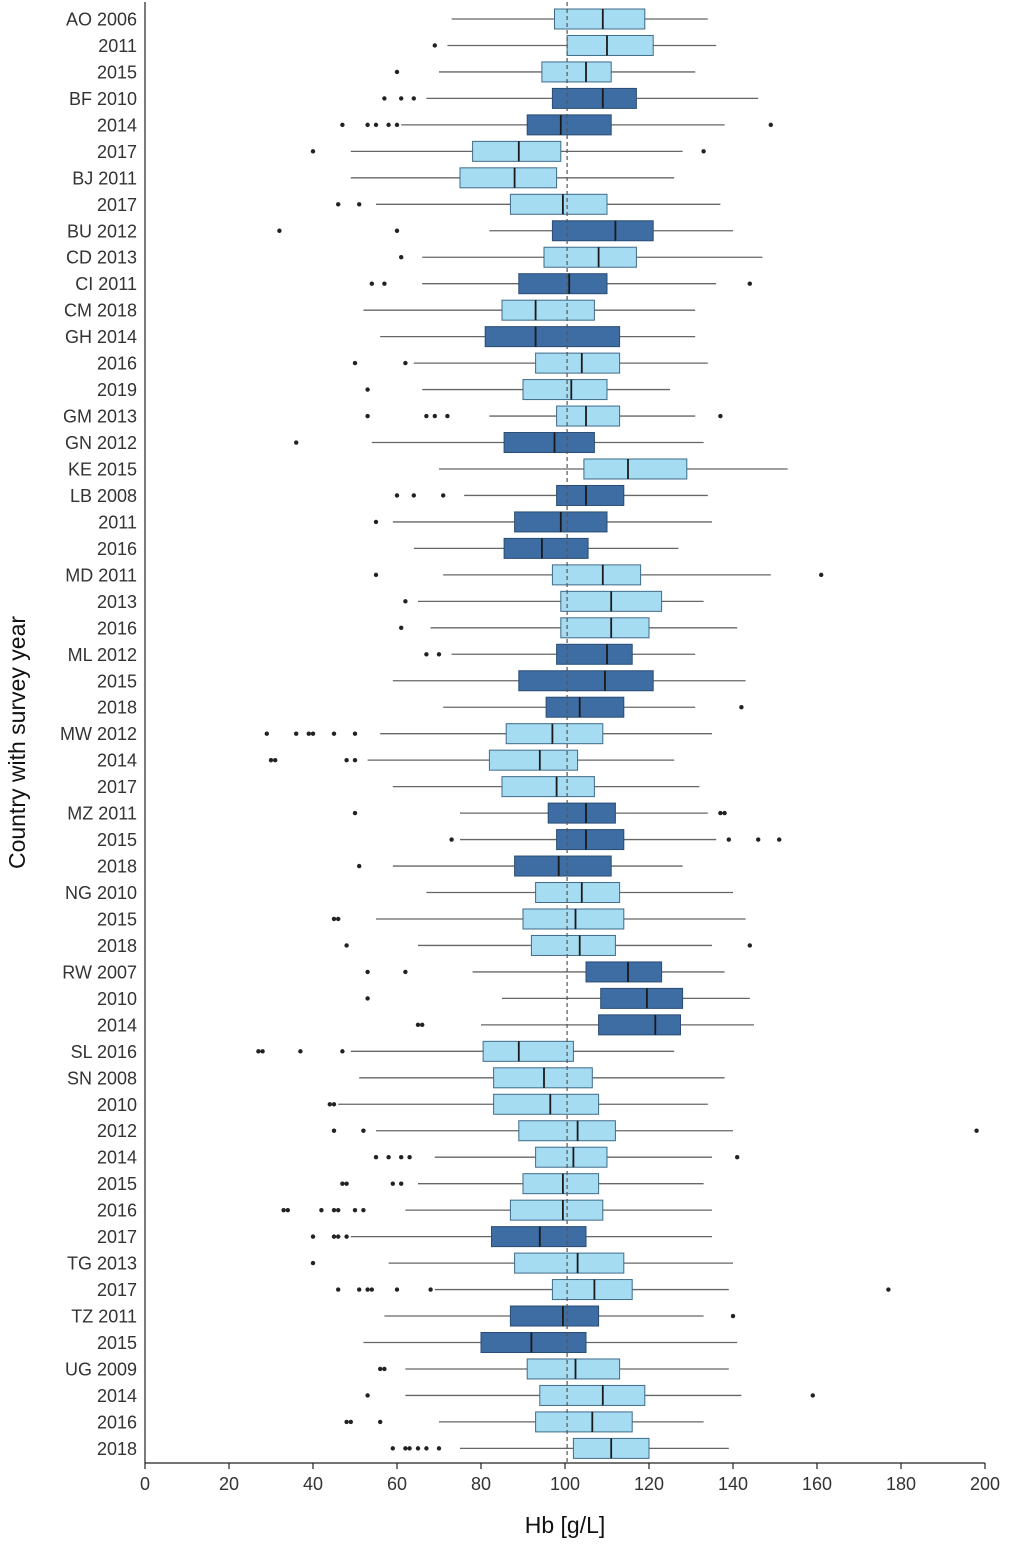 This screenshot has height=1547, width=1013. What do you see at coordinates (101, 1369) in the screenshot?
I see `category-label: UG 2009` at bounding box center [101, 1369].